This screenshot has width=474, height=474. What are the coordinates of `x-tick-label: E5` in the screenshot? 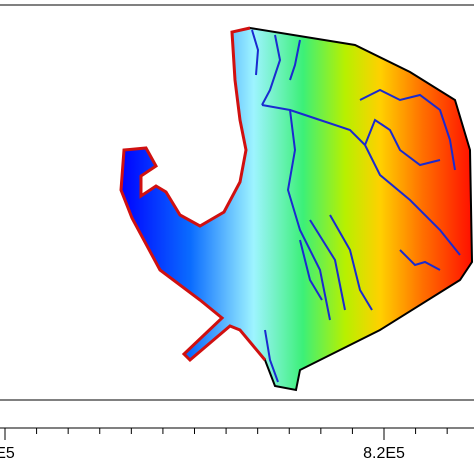 It's located at (7, 453).